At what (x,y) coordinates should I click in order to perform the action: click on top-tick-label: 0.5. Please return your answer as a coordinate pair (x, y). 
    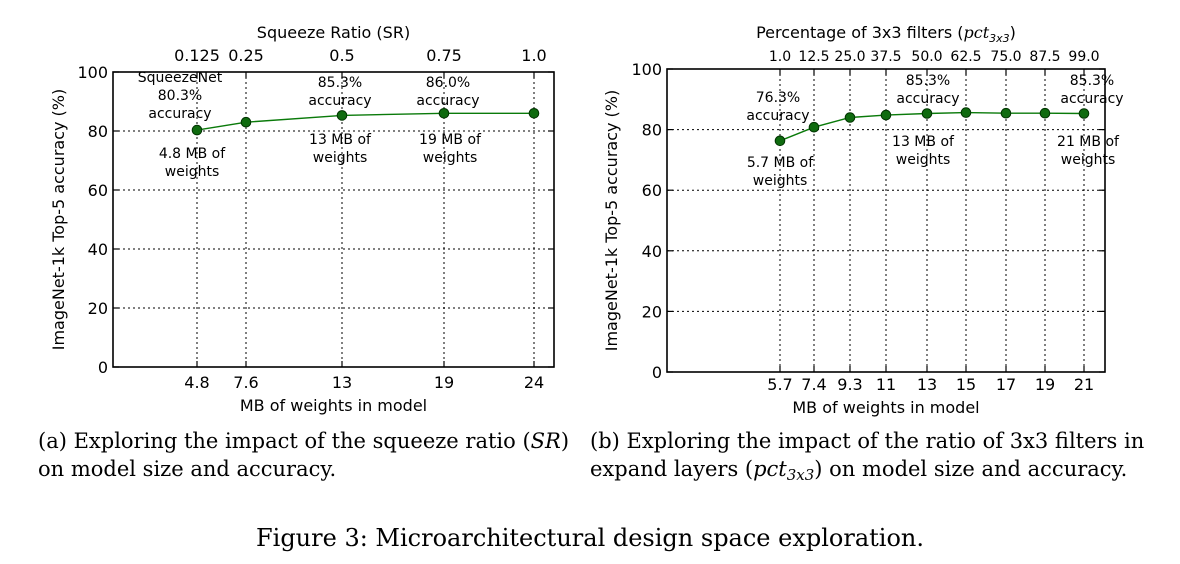
    Looking at the image, I should click on (341, 55).